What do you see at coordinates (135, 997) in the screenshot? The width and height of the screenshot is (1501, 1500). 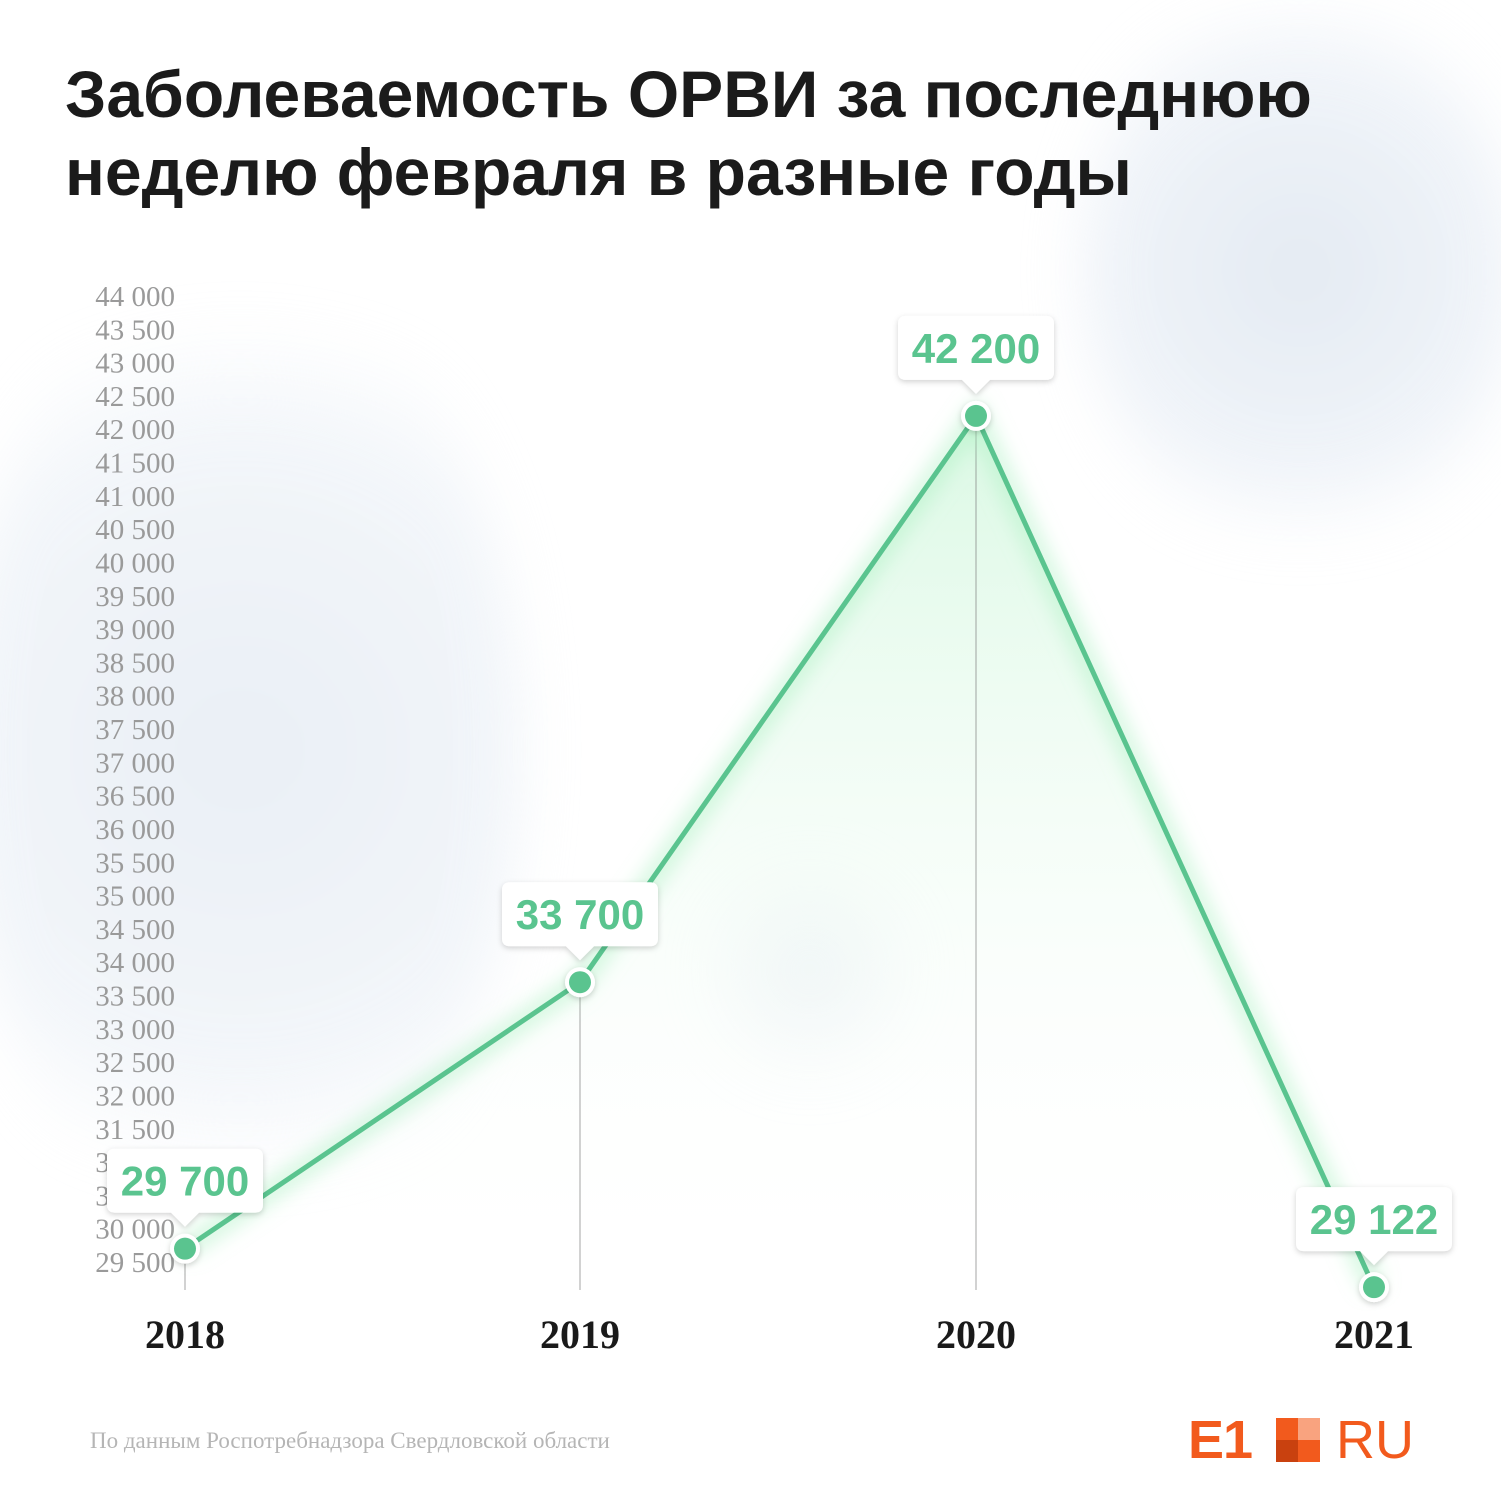 I see `y-tick-label: 33 500` at bounding box center [135, 997].